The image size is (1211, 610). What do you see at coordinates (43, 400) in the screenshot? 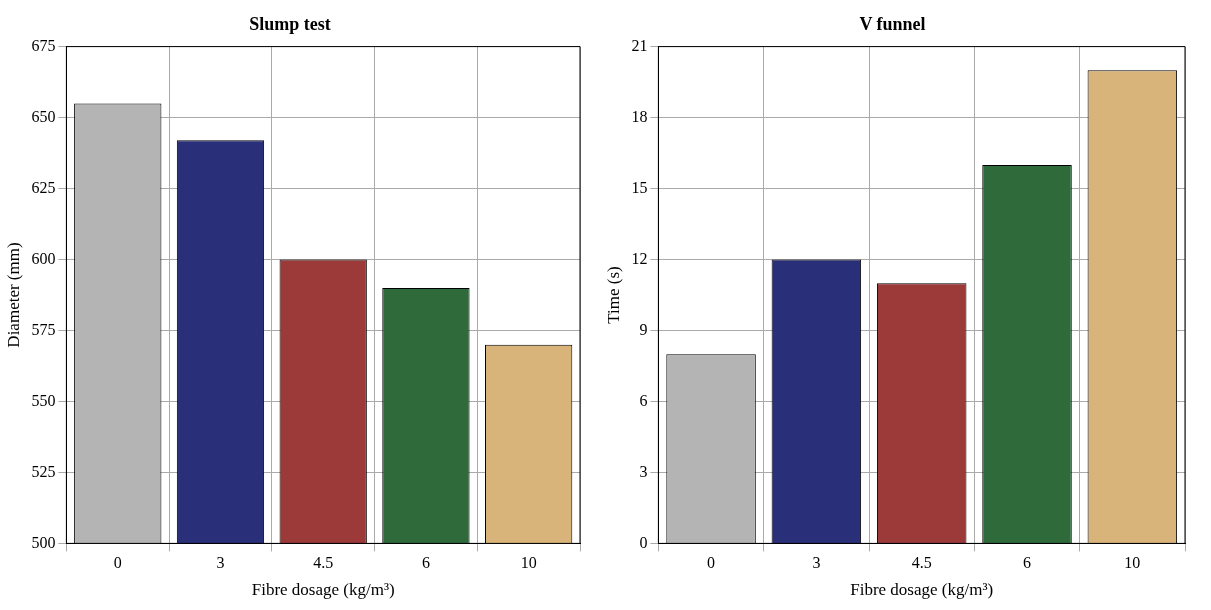
I see `y-tick-label: 550` at bounding box center [43, 400].